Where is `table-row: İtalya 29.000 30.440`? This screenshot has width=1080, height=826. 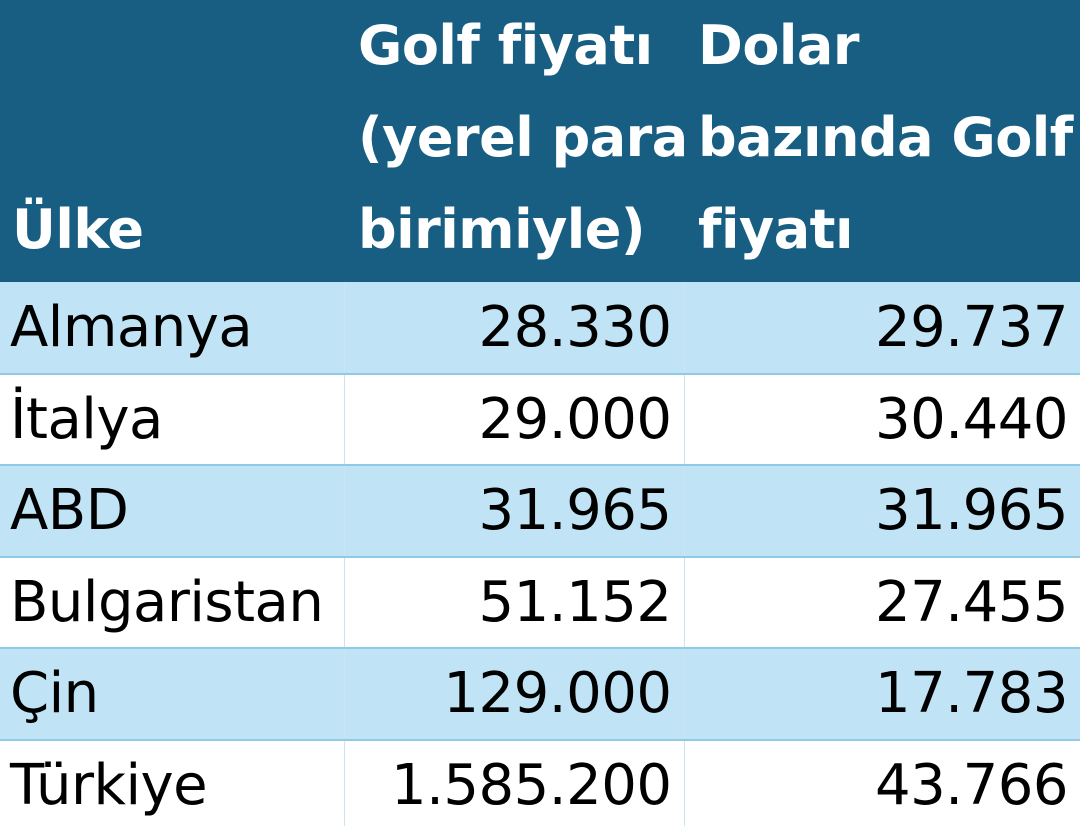 table-row: İtalya 29.000 30.440 is located at coordinates (540, 419).